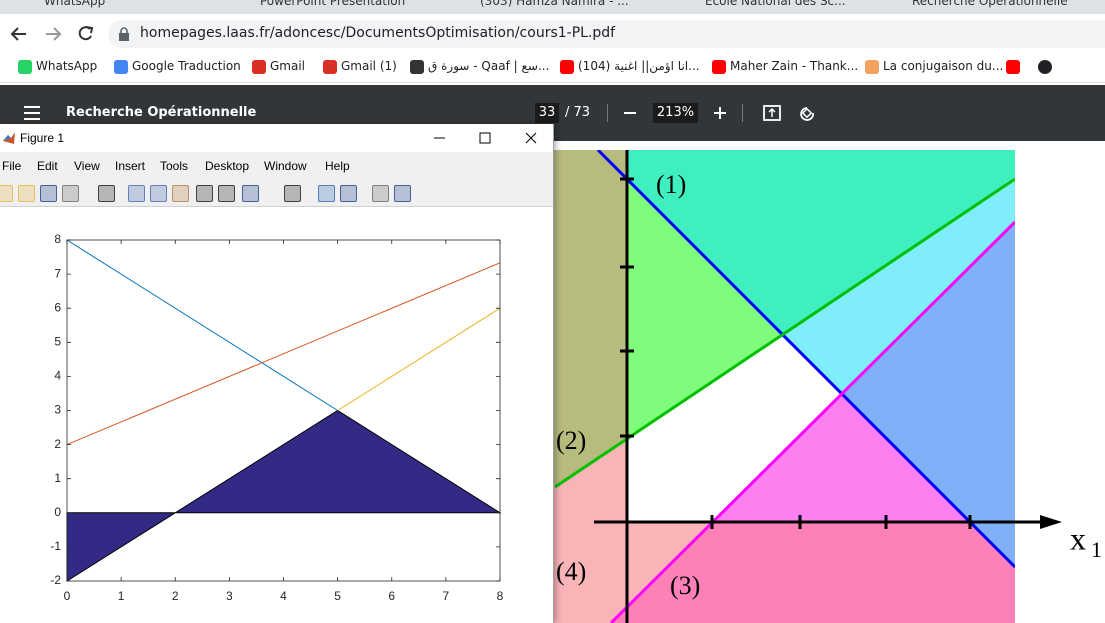  I want to click on pdf-title: Recherche Opérationnelle, so click(161, 112).